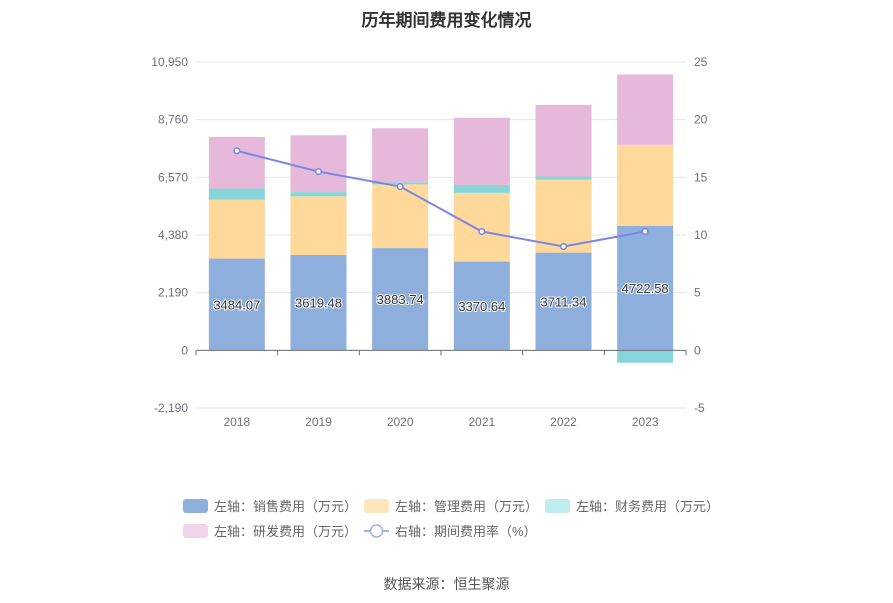 The image size is (893, 603). Describe the element at coordinates (173, 177) in the screenshot. I see `left-axis-tick-label: 6,570` at that location.